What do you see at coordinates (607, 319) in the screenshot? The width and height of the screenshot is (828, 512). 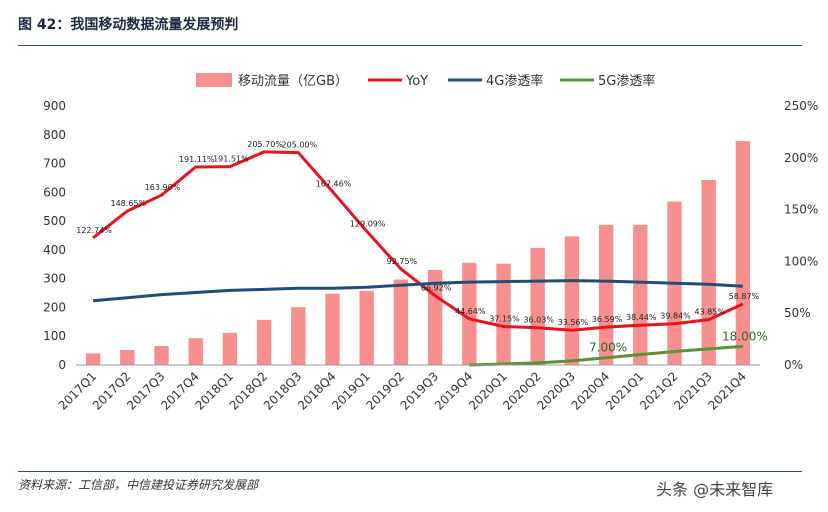 I see `yoy-data-label: 36.59%` at bounding box center [607, 319].